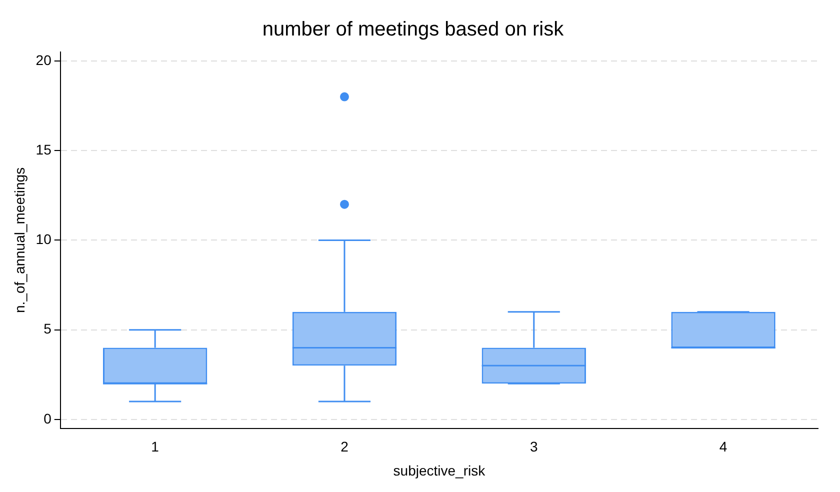 The width and height of the screenshot is (840, 492). I want to click on x-tick-label: 1, so click(155, 446).